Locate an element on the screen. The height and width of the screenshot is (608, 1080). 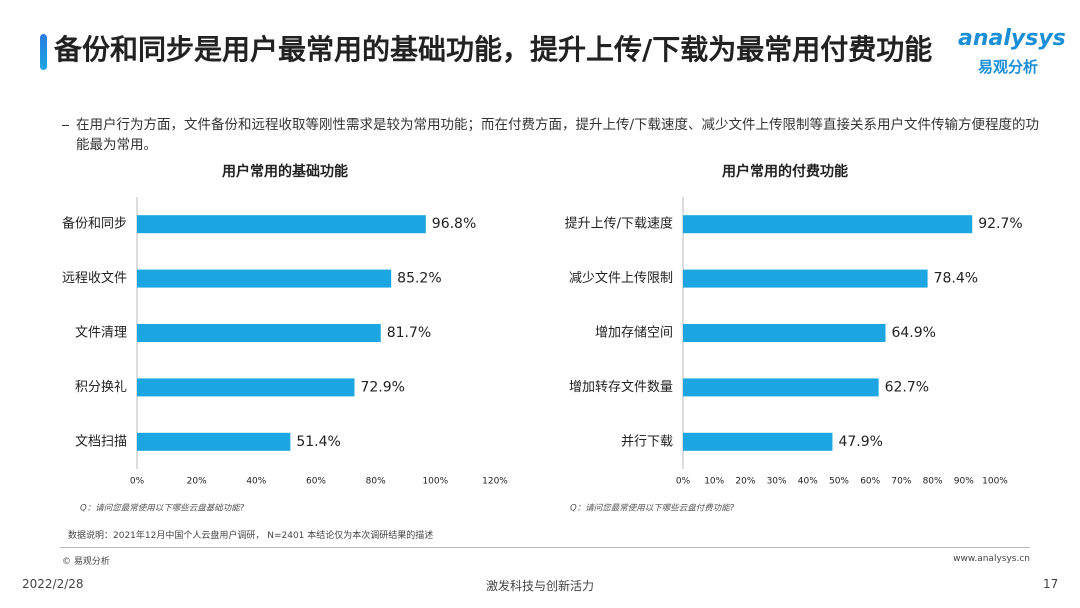
divider is located at coordinates (545, 547).